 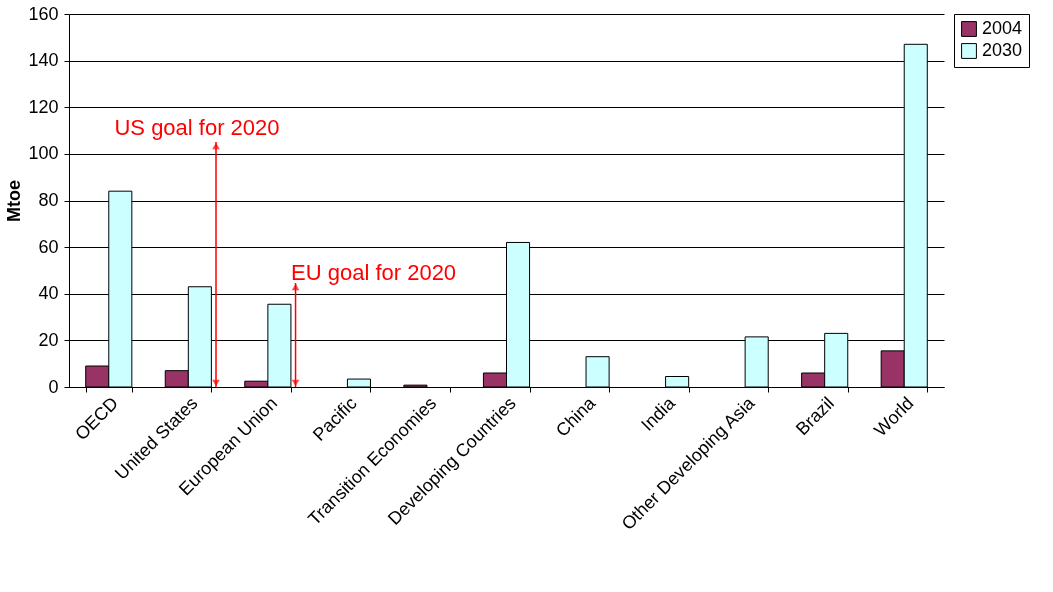 I want to click on y-tick-label: 0, so click(x=53, y=386).